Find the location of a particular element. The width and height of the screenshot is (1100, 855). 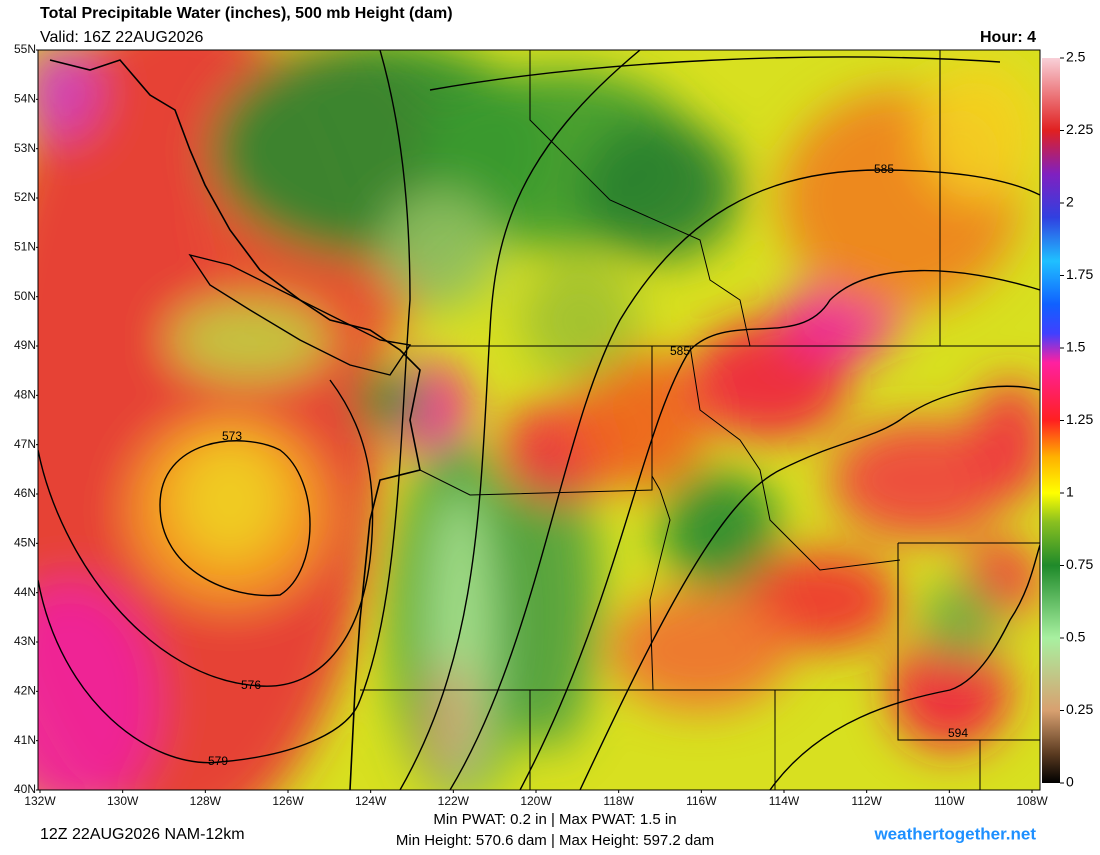

lat-label: 46N is located at coordinates (25, 493).